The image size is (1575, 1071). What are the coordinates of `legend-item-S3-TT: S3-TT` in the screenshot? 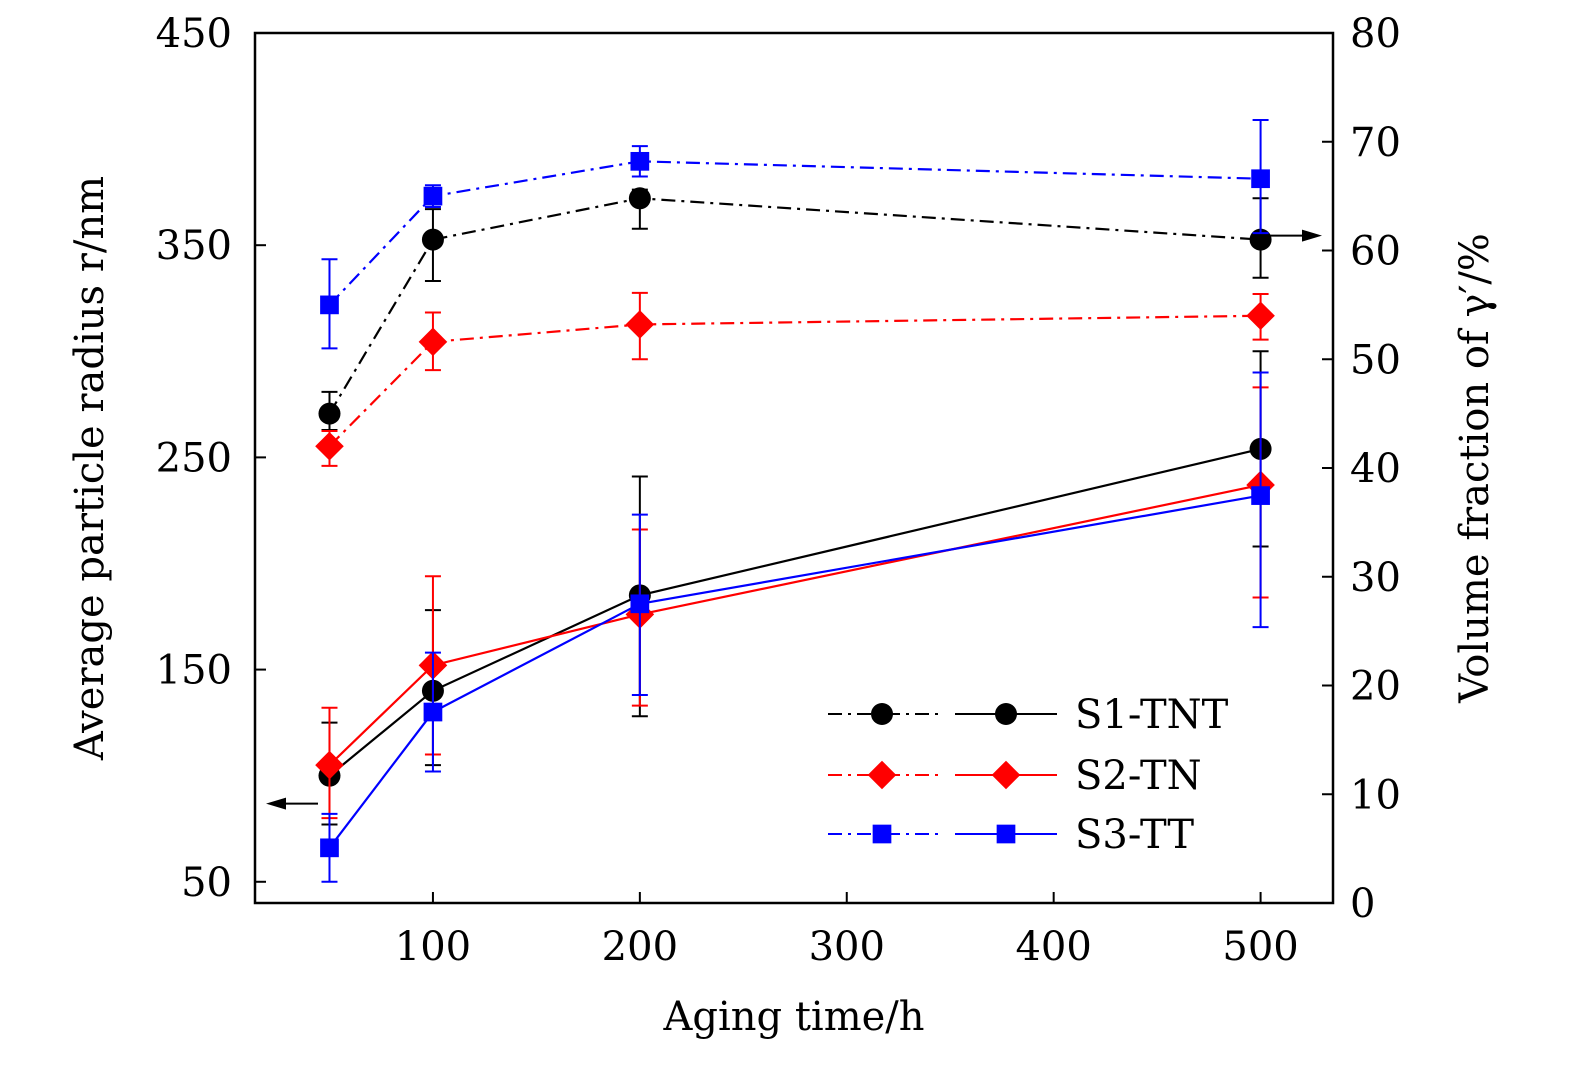 It's located at (1011, 835).